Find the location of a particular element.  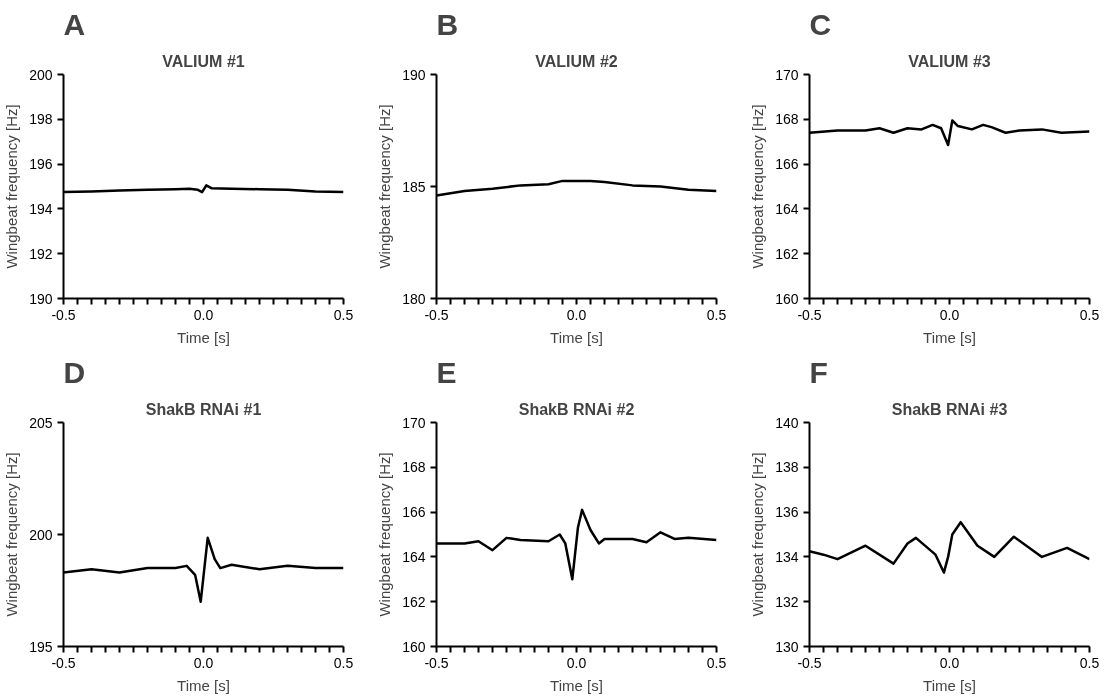

text: C is located at coordinates (820, 24).